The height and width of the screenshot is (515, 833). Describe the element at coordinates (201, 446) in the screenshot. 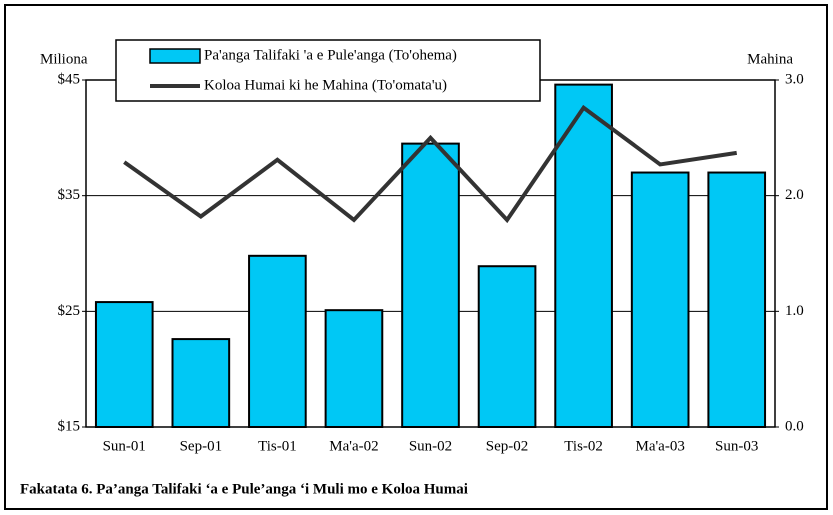

I see `x-tick-label: Sep-01` at that location.